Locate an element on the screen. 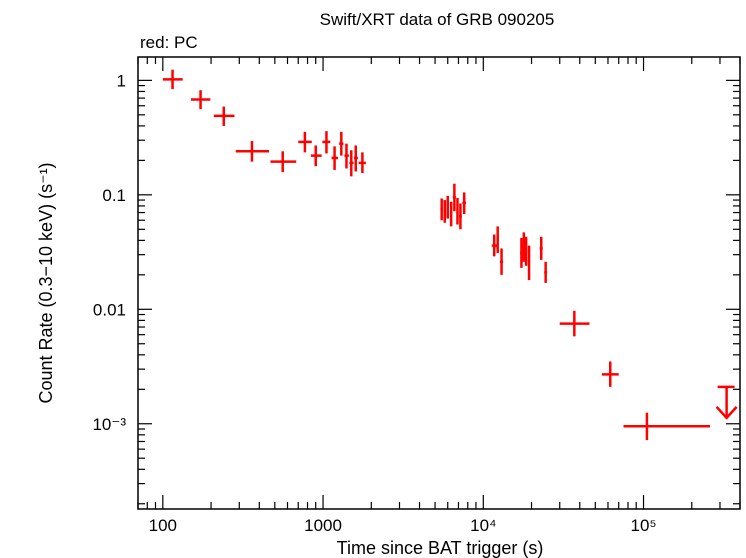  y-tick-label: 1 is located at coordinates (121, 80).